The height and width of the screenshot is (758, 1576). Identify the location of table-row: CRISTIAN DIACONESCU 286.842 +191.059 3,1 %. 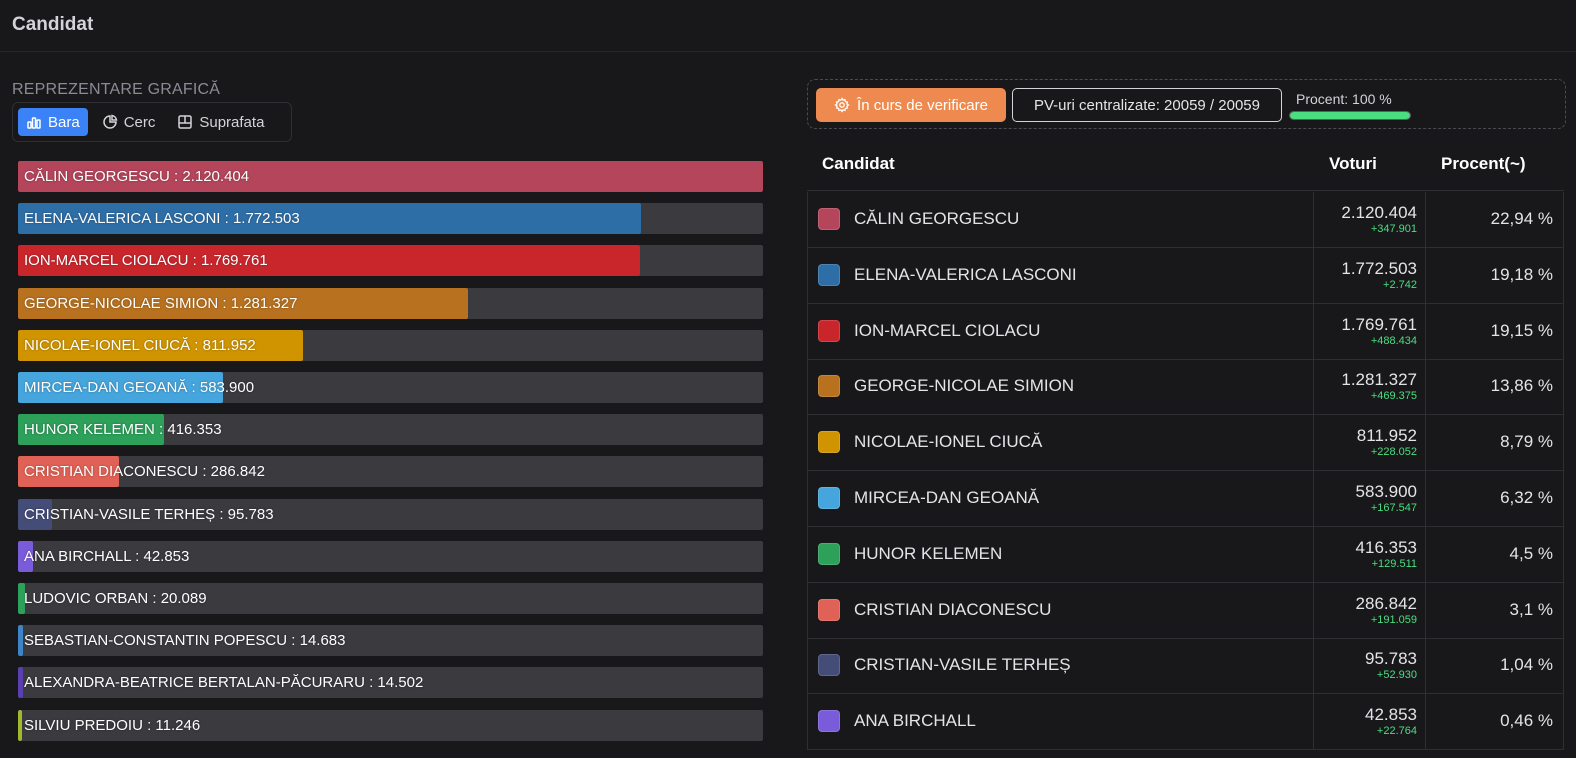
(1185, 611).